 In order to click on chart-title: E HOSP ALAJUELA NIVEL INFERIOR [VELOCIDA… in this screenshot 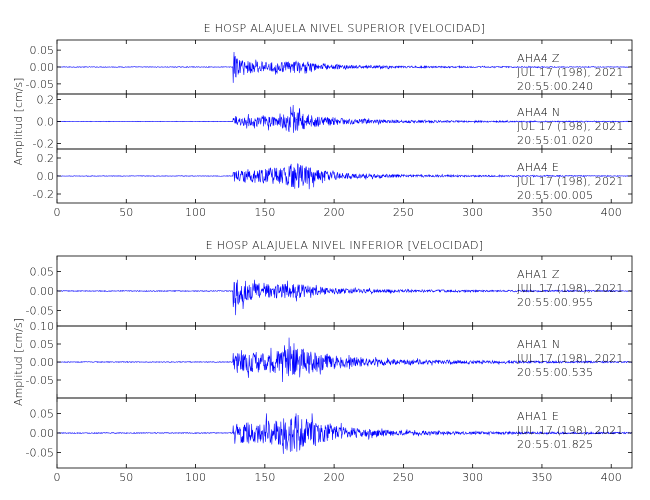, I will do `click(345, 245)`.